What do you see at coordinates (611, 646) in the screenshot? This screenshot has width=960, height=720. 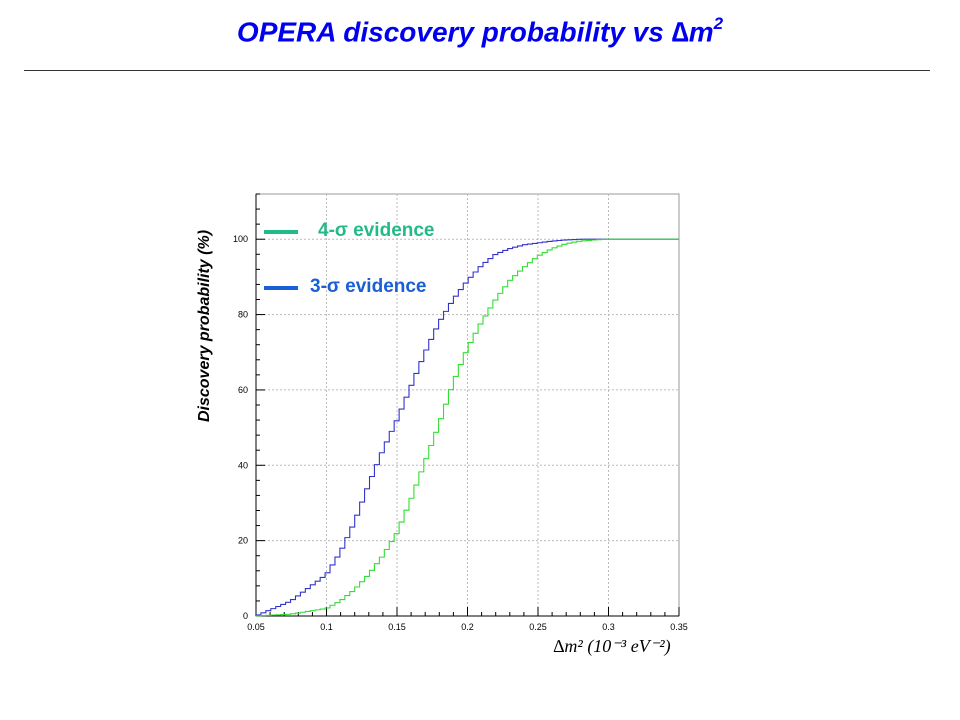 I see `x-axis-label: ∆m² (10⁻³ eV⁻²)` at bounding box center [611, 646].